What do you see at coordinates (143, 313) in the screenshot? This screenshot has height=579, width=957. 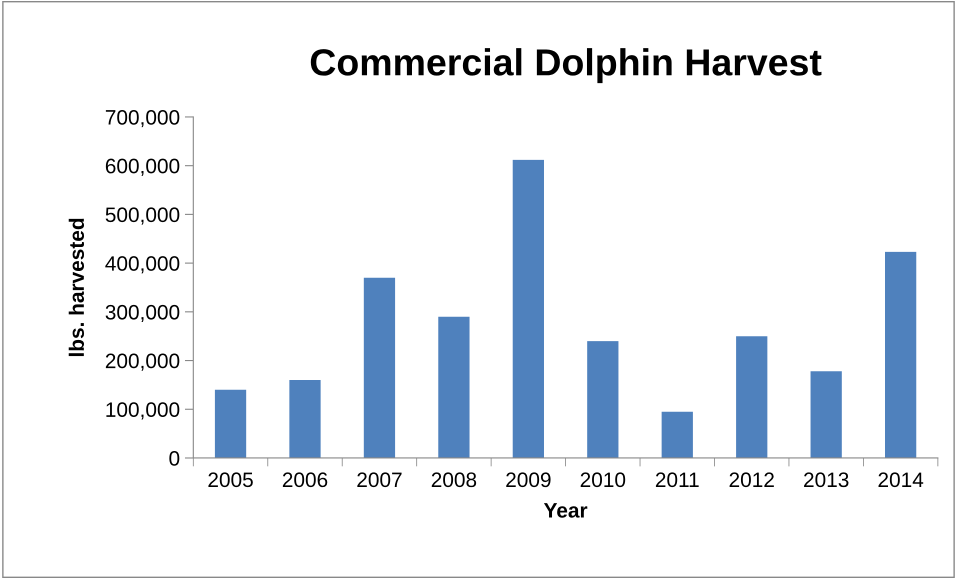 I see `y-tick-label: 300,000` at bounding box center [143, 313].